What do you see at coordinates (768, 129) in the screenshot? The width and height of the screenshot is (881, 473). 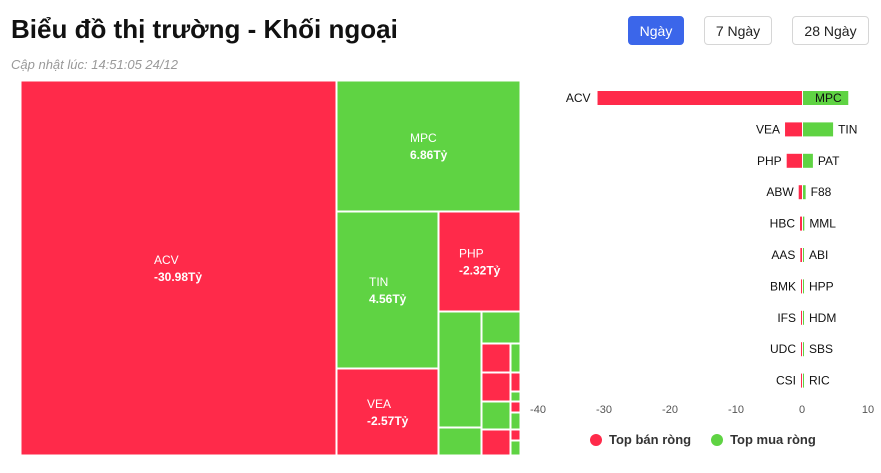 I see `bar-label-sell-vea: VEA` at bounding box center [768, 129].